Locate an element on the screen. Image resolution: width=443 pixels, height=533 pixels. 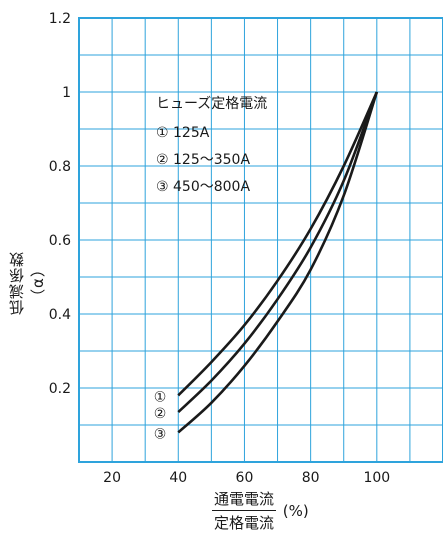
x-axis-unit: (%) is located at coordinates (295, 510).